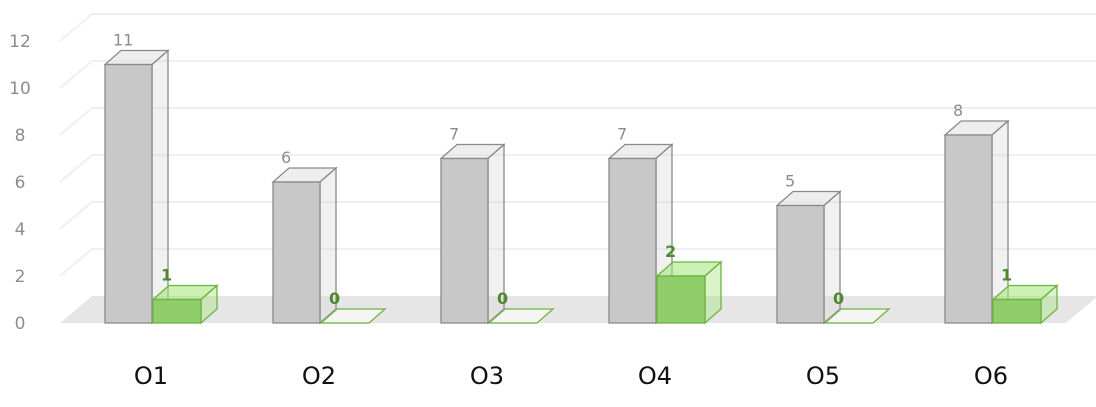 The image size is (1096, 407). What do you see at coordinates (123, 40) in the screenshot?
I see `data-label: 11` at bounding box center [123, 40].